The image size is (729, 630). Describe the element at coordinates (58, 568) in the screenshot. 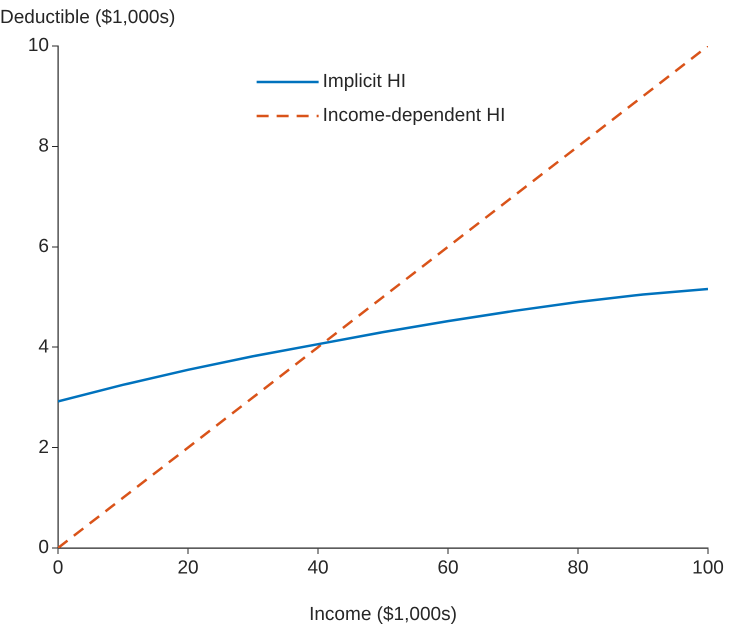

I see `x-tick-label: 0` at that location.